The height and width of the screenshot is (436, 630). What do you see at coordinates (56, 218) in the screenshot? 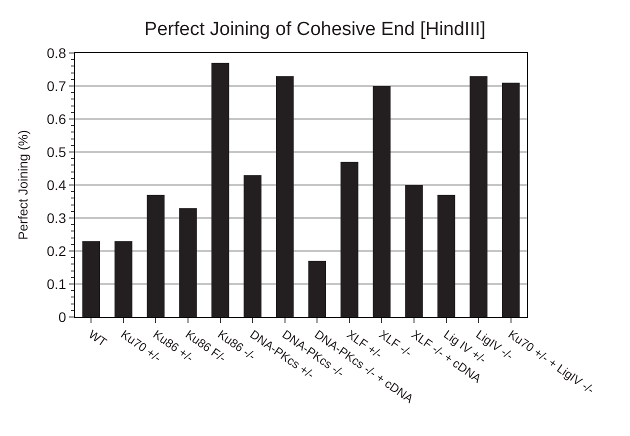
I see `y-tick-label: 0.3` at bounding box center [56, 218].